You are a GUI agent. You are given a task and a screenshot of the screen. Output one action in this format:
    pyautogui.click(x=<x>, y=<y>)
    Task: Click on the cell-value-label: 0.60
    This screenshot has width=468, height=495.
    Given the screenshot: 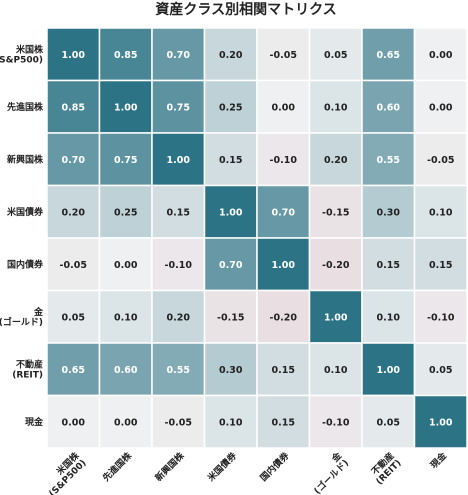 What is the action you would take?
    pyautogui.click(x=126, y=370)
    